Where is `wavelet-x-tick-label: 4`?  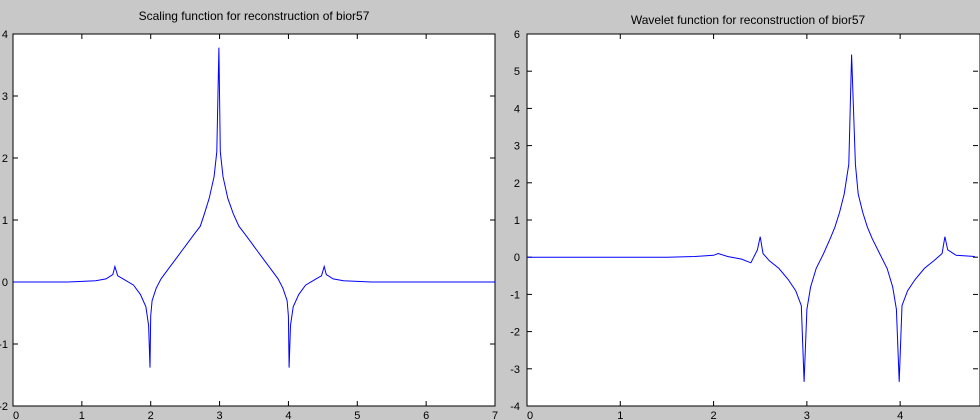 wavelet-x-tick-label: 4 is located at coordinates (900, 415).